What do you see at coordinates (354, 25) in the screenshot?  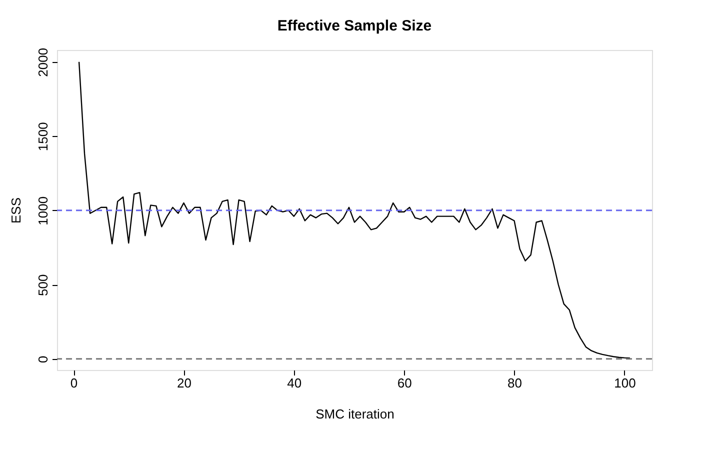 I see `chart-title: Effective Sample Size` at bounding box center [354, 25].